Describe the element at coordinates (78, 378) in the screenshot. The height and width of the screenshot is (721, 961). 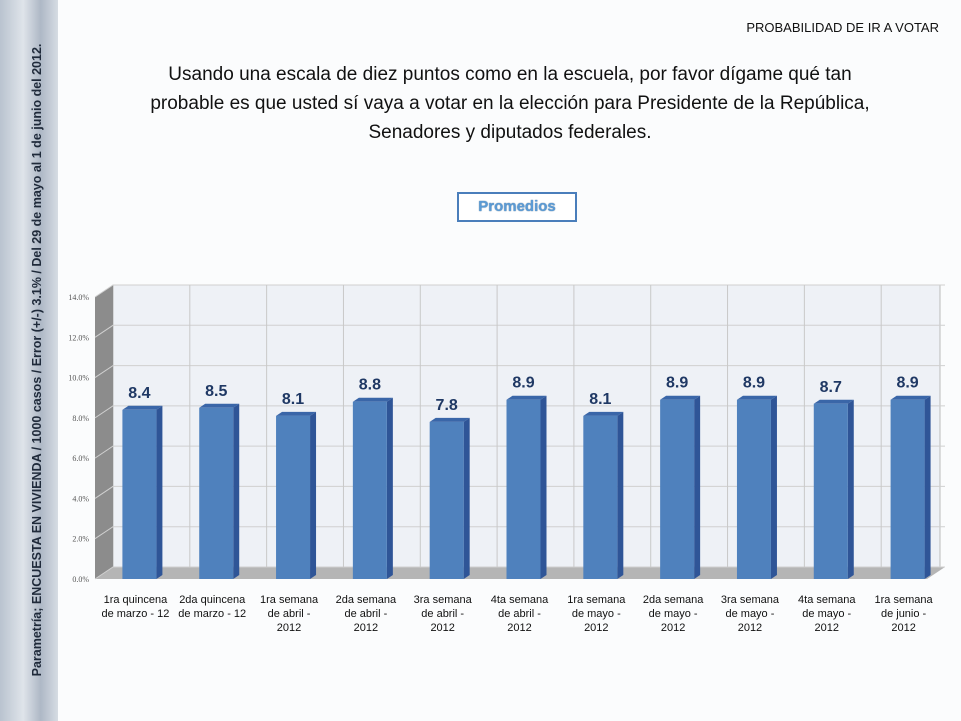
I see `y-tick-label: 10.0%` at that location.